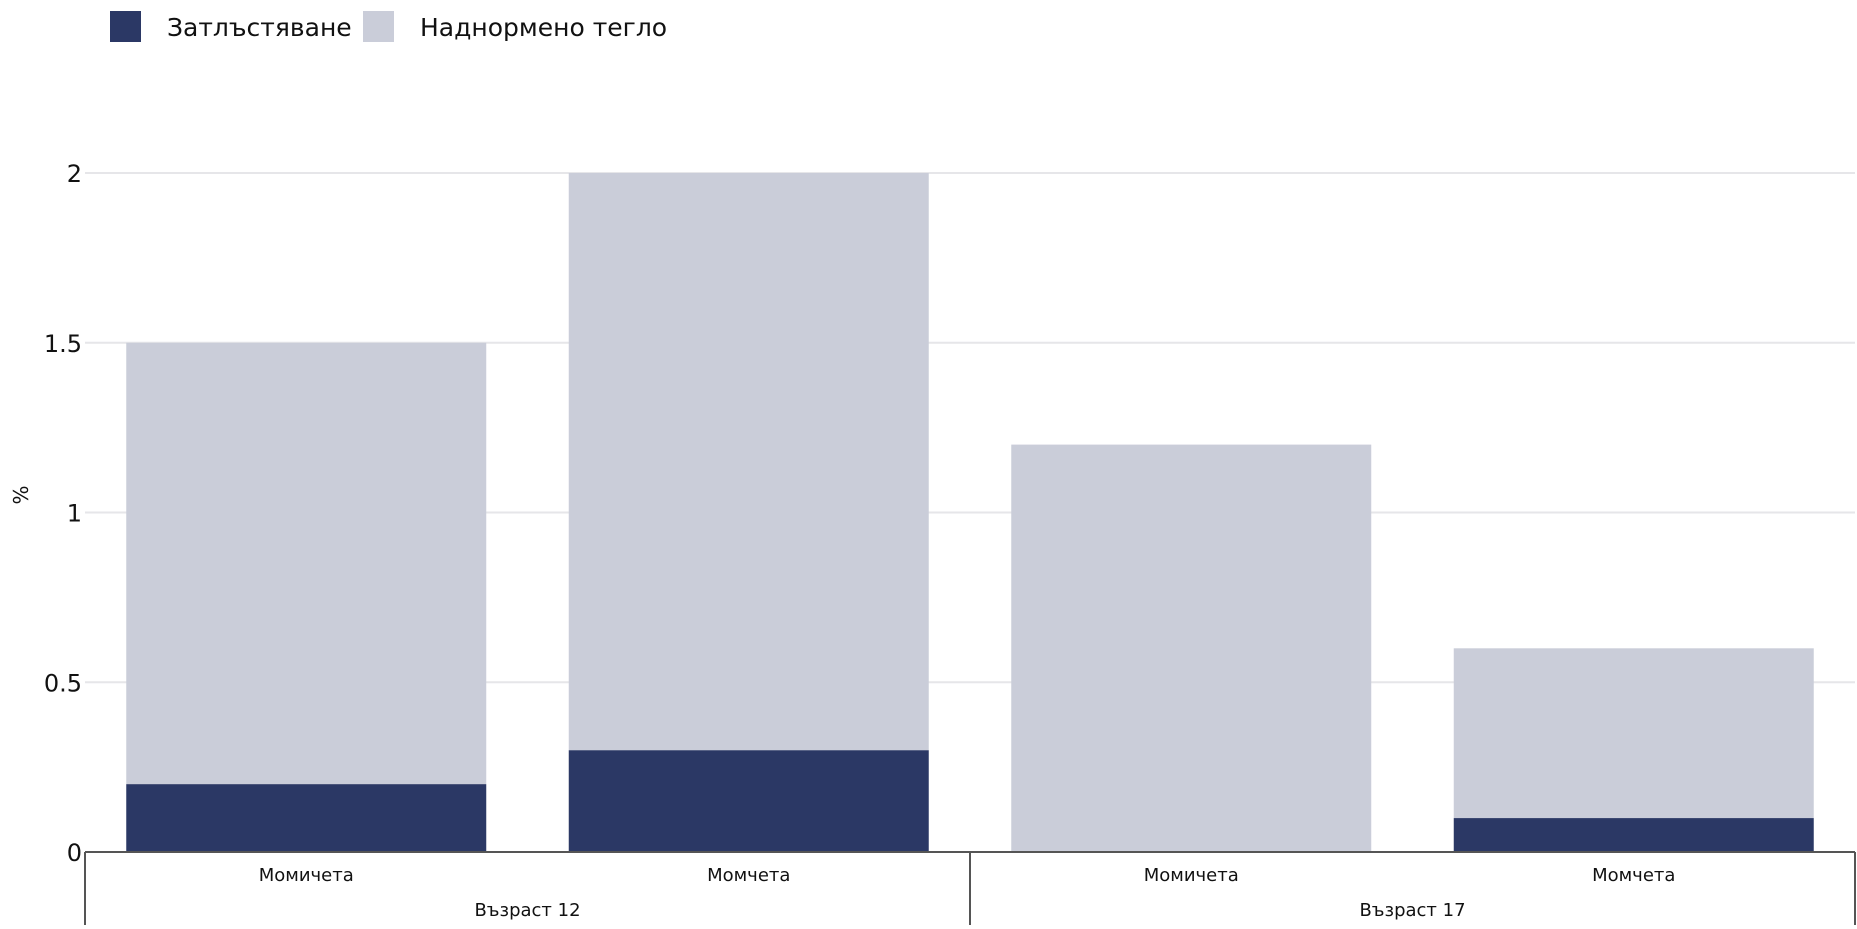  I want to click on y-tick-label: 2, so click(74, 174).